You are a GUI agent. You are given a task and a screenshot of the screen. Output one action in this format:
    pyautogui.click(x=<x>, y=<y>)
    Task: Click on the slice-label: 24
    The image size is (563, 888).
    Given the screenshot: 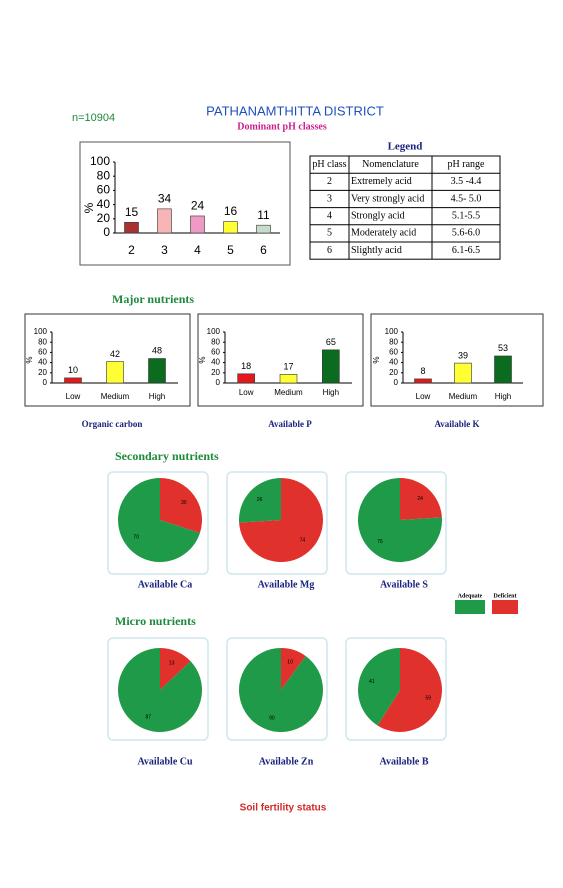 What is the action you would take?
    pyautogui.click(x=420, y=499)
    